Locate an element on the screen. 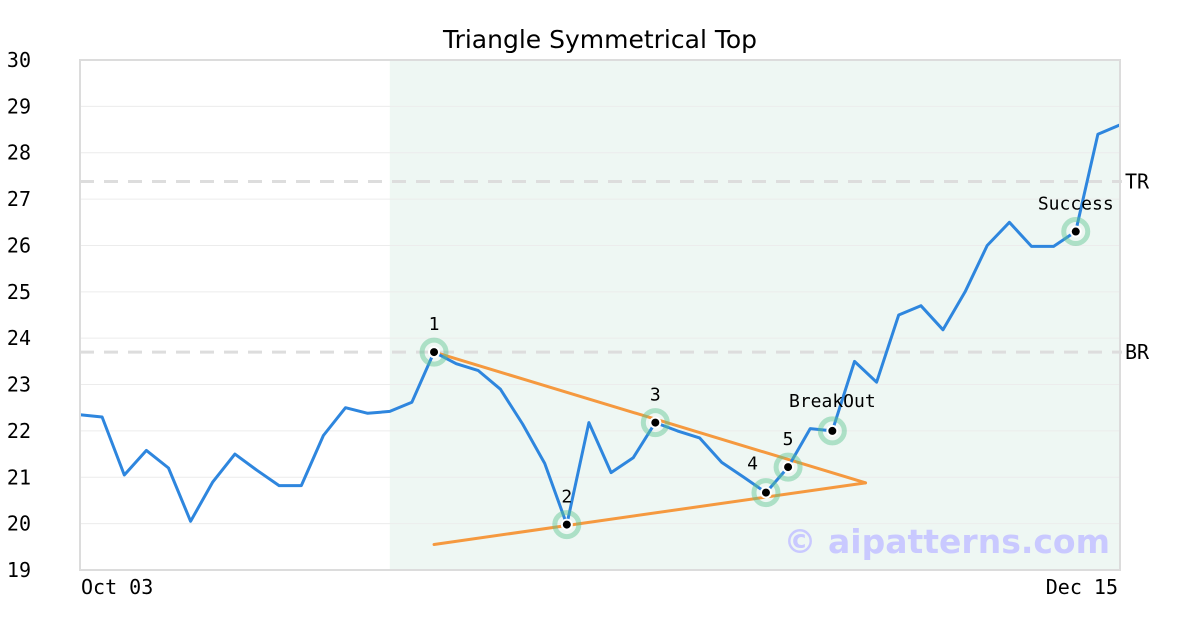  level-label: TR is located at coordinates (1137, 181).